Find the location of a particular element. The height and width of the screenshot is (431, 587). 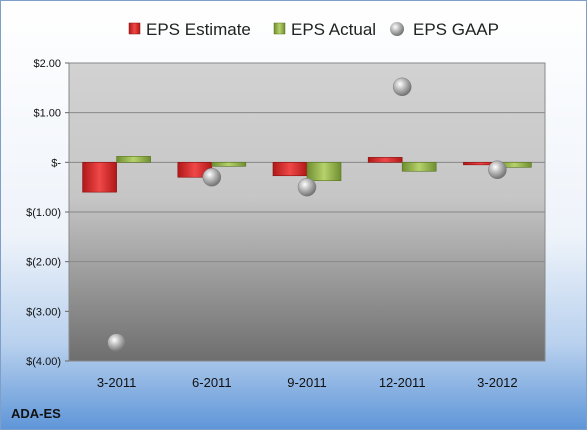

legend: EPS Estimate EPS Actual EPS GAAP is located at coordinates (313, 29).